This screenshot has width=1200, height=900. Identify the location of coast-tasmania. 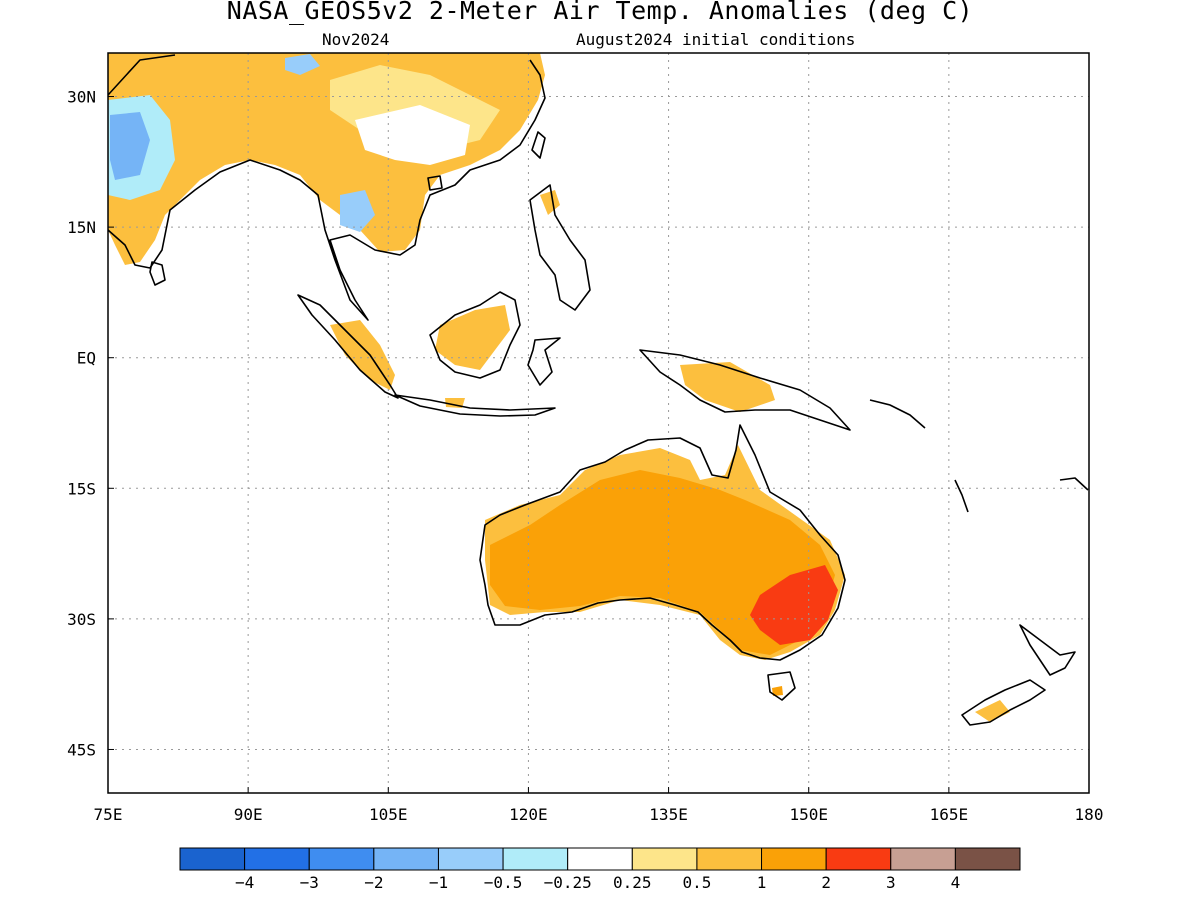
(781, 686).